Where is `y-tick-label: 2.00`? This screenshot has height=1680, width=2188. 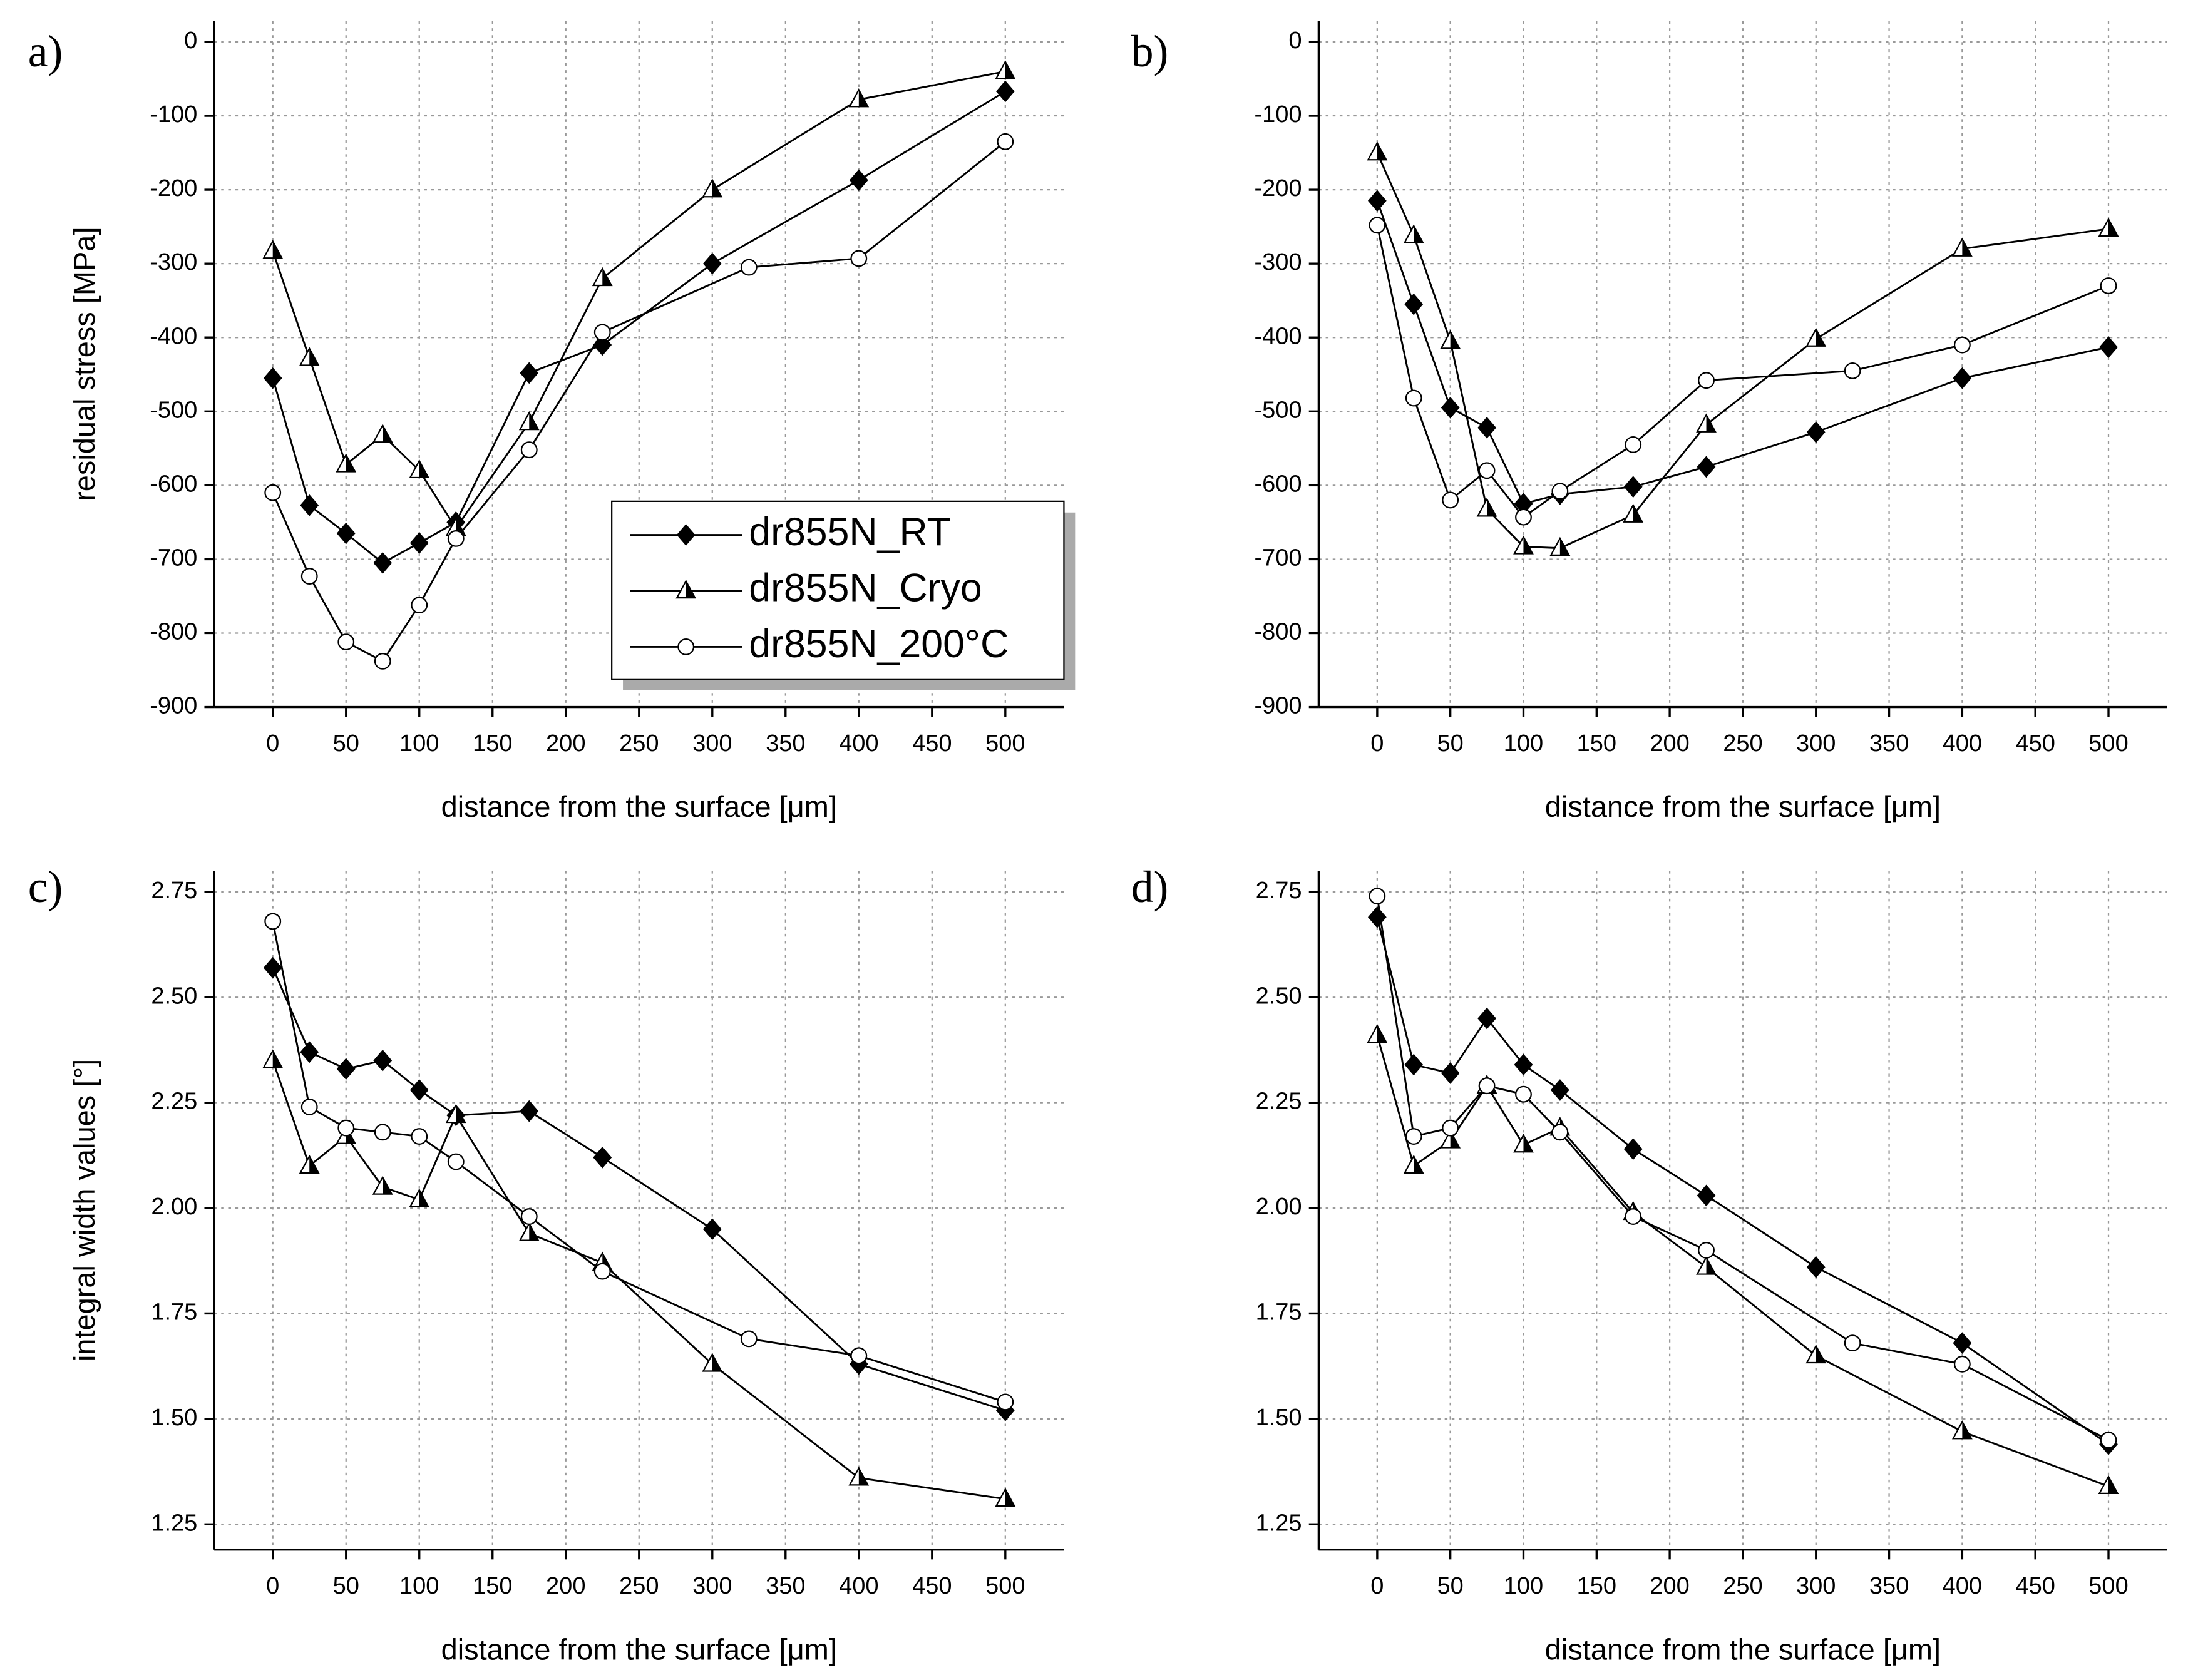
y-tick-label: 2.00 is located at coordinates (174, 1207).